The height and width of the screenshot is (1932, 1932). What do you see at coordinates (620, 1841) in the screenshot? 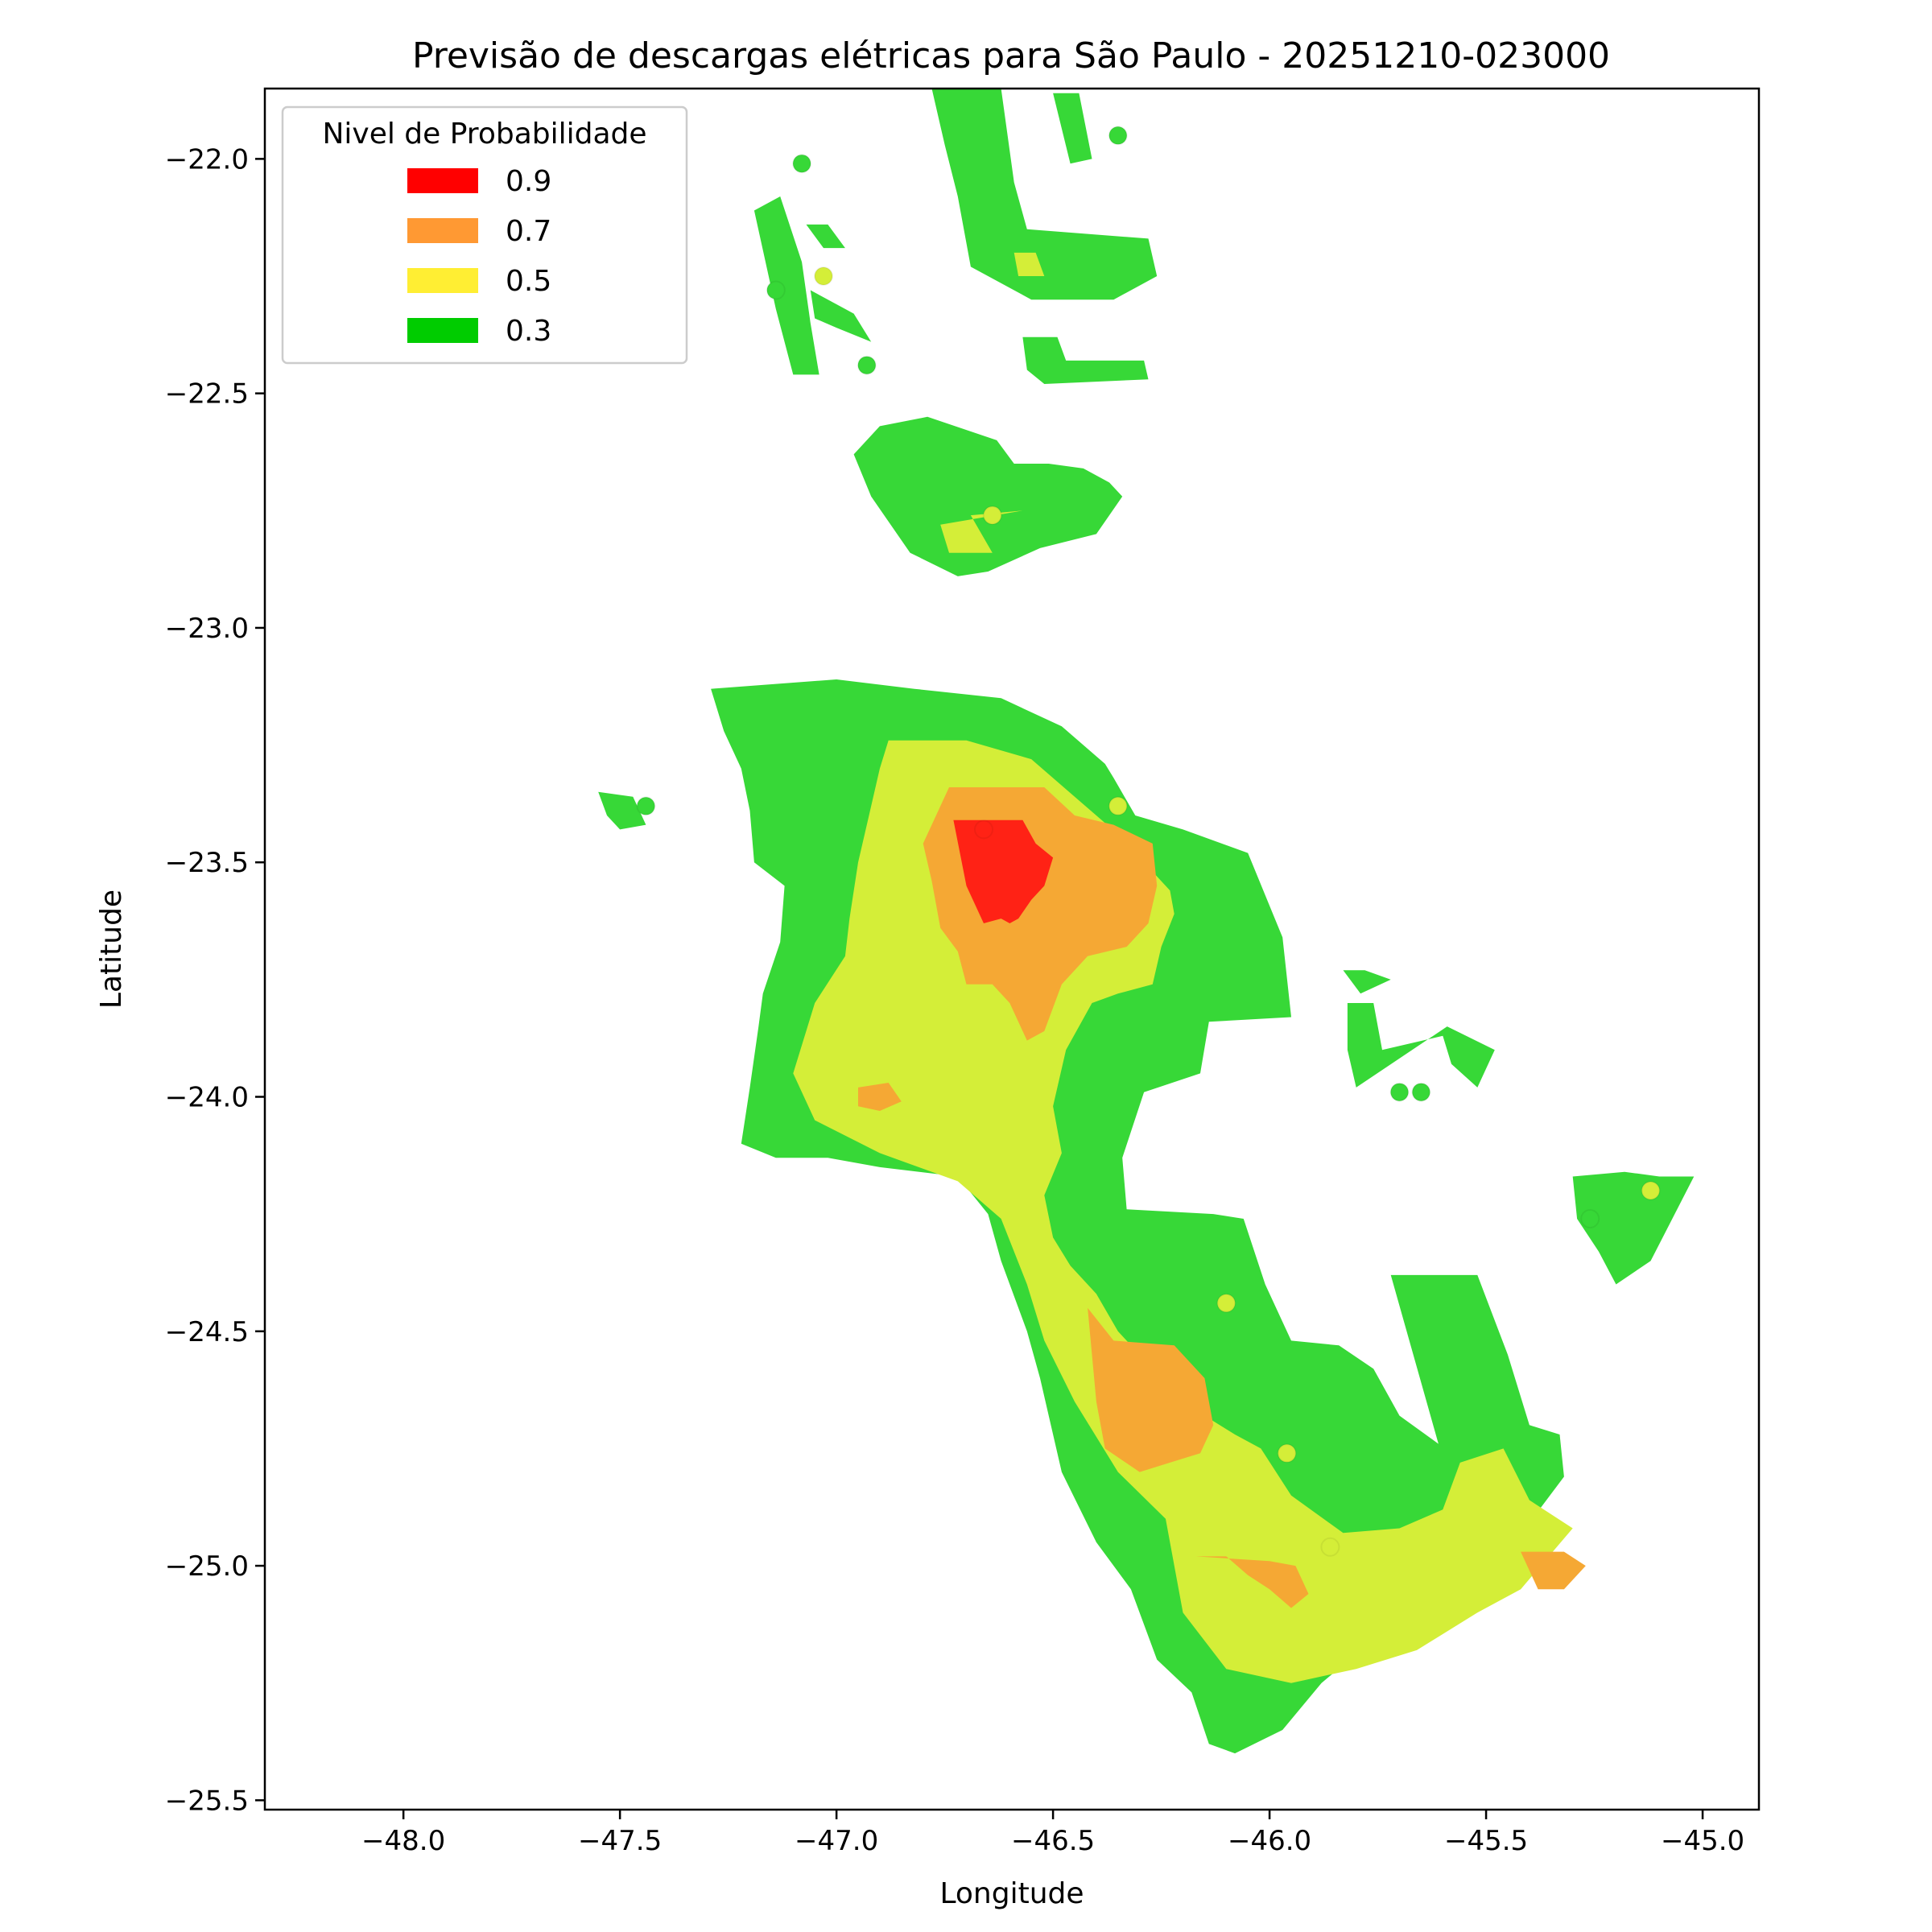
I see `x-tick-label-1: −47.5` at bounding box center [620, 1841].